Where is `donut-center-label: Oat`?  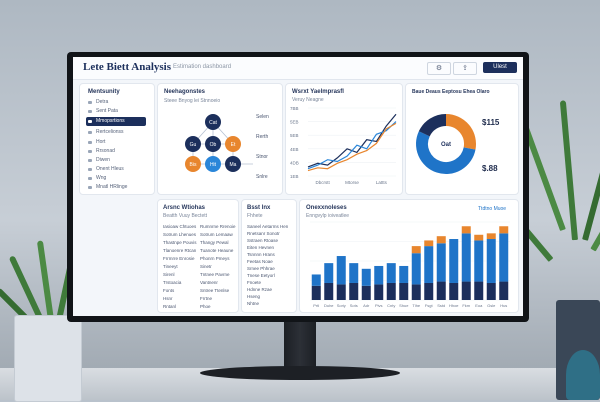
donut-center-label: Oat is located at coordinates (446, 145).